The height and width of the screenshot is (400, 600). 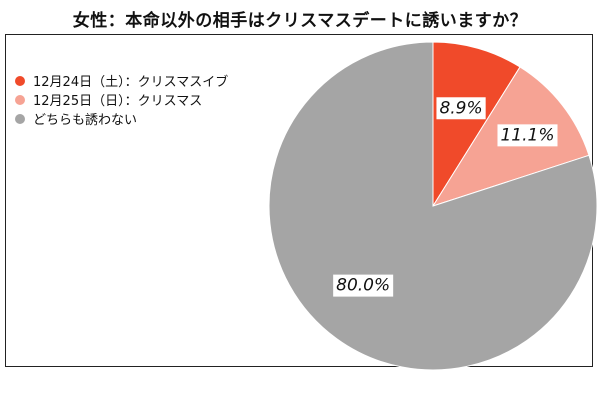 I want to click on data-label: 8.9%, so click(x=461, y=108).